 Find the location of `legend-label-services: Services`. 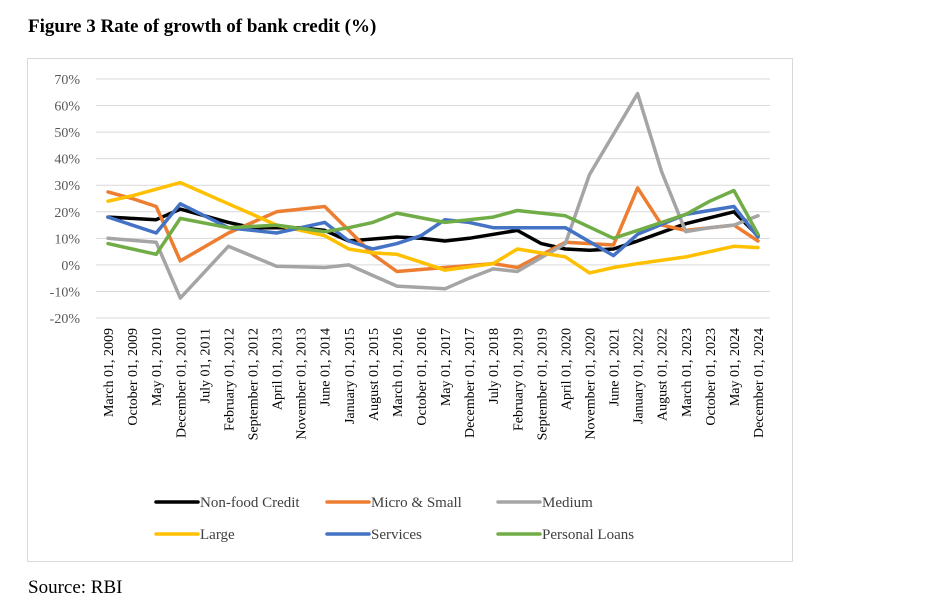

legend-label-services: Services is located at coordinates (396, 535).